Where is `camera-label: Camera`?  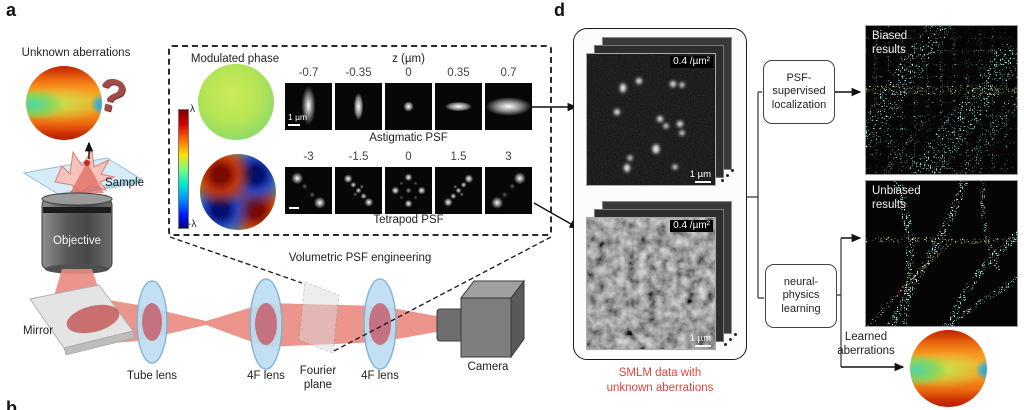 camera-label: Camera is located at coordinates (488, 367).